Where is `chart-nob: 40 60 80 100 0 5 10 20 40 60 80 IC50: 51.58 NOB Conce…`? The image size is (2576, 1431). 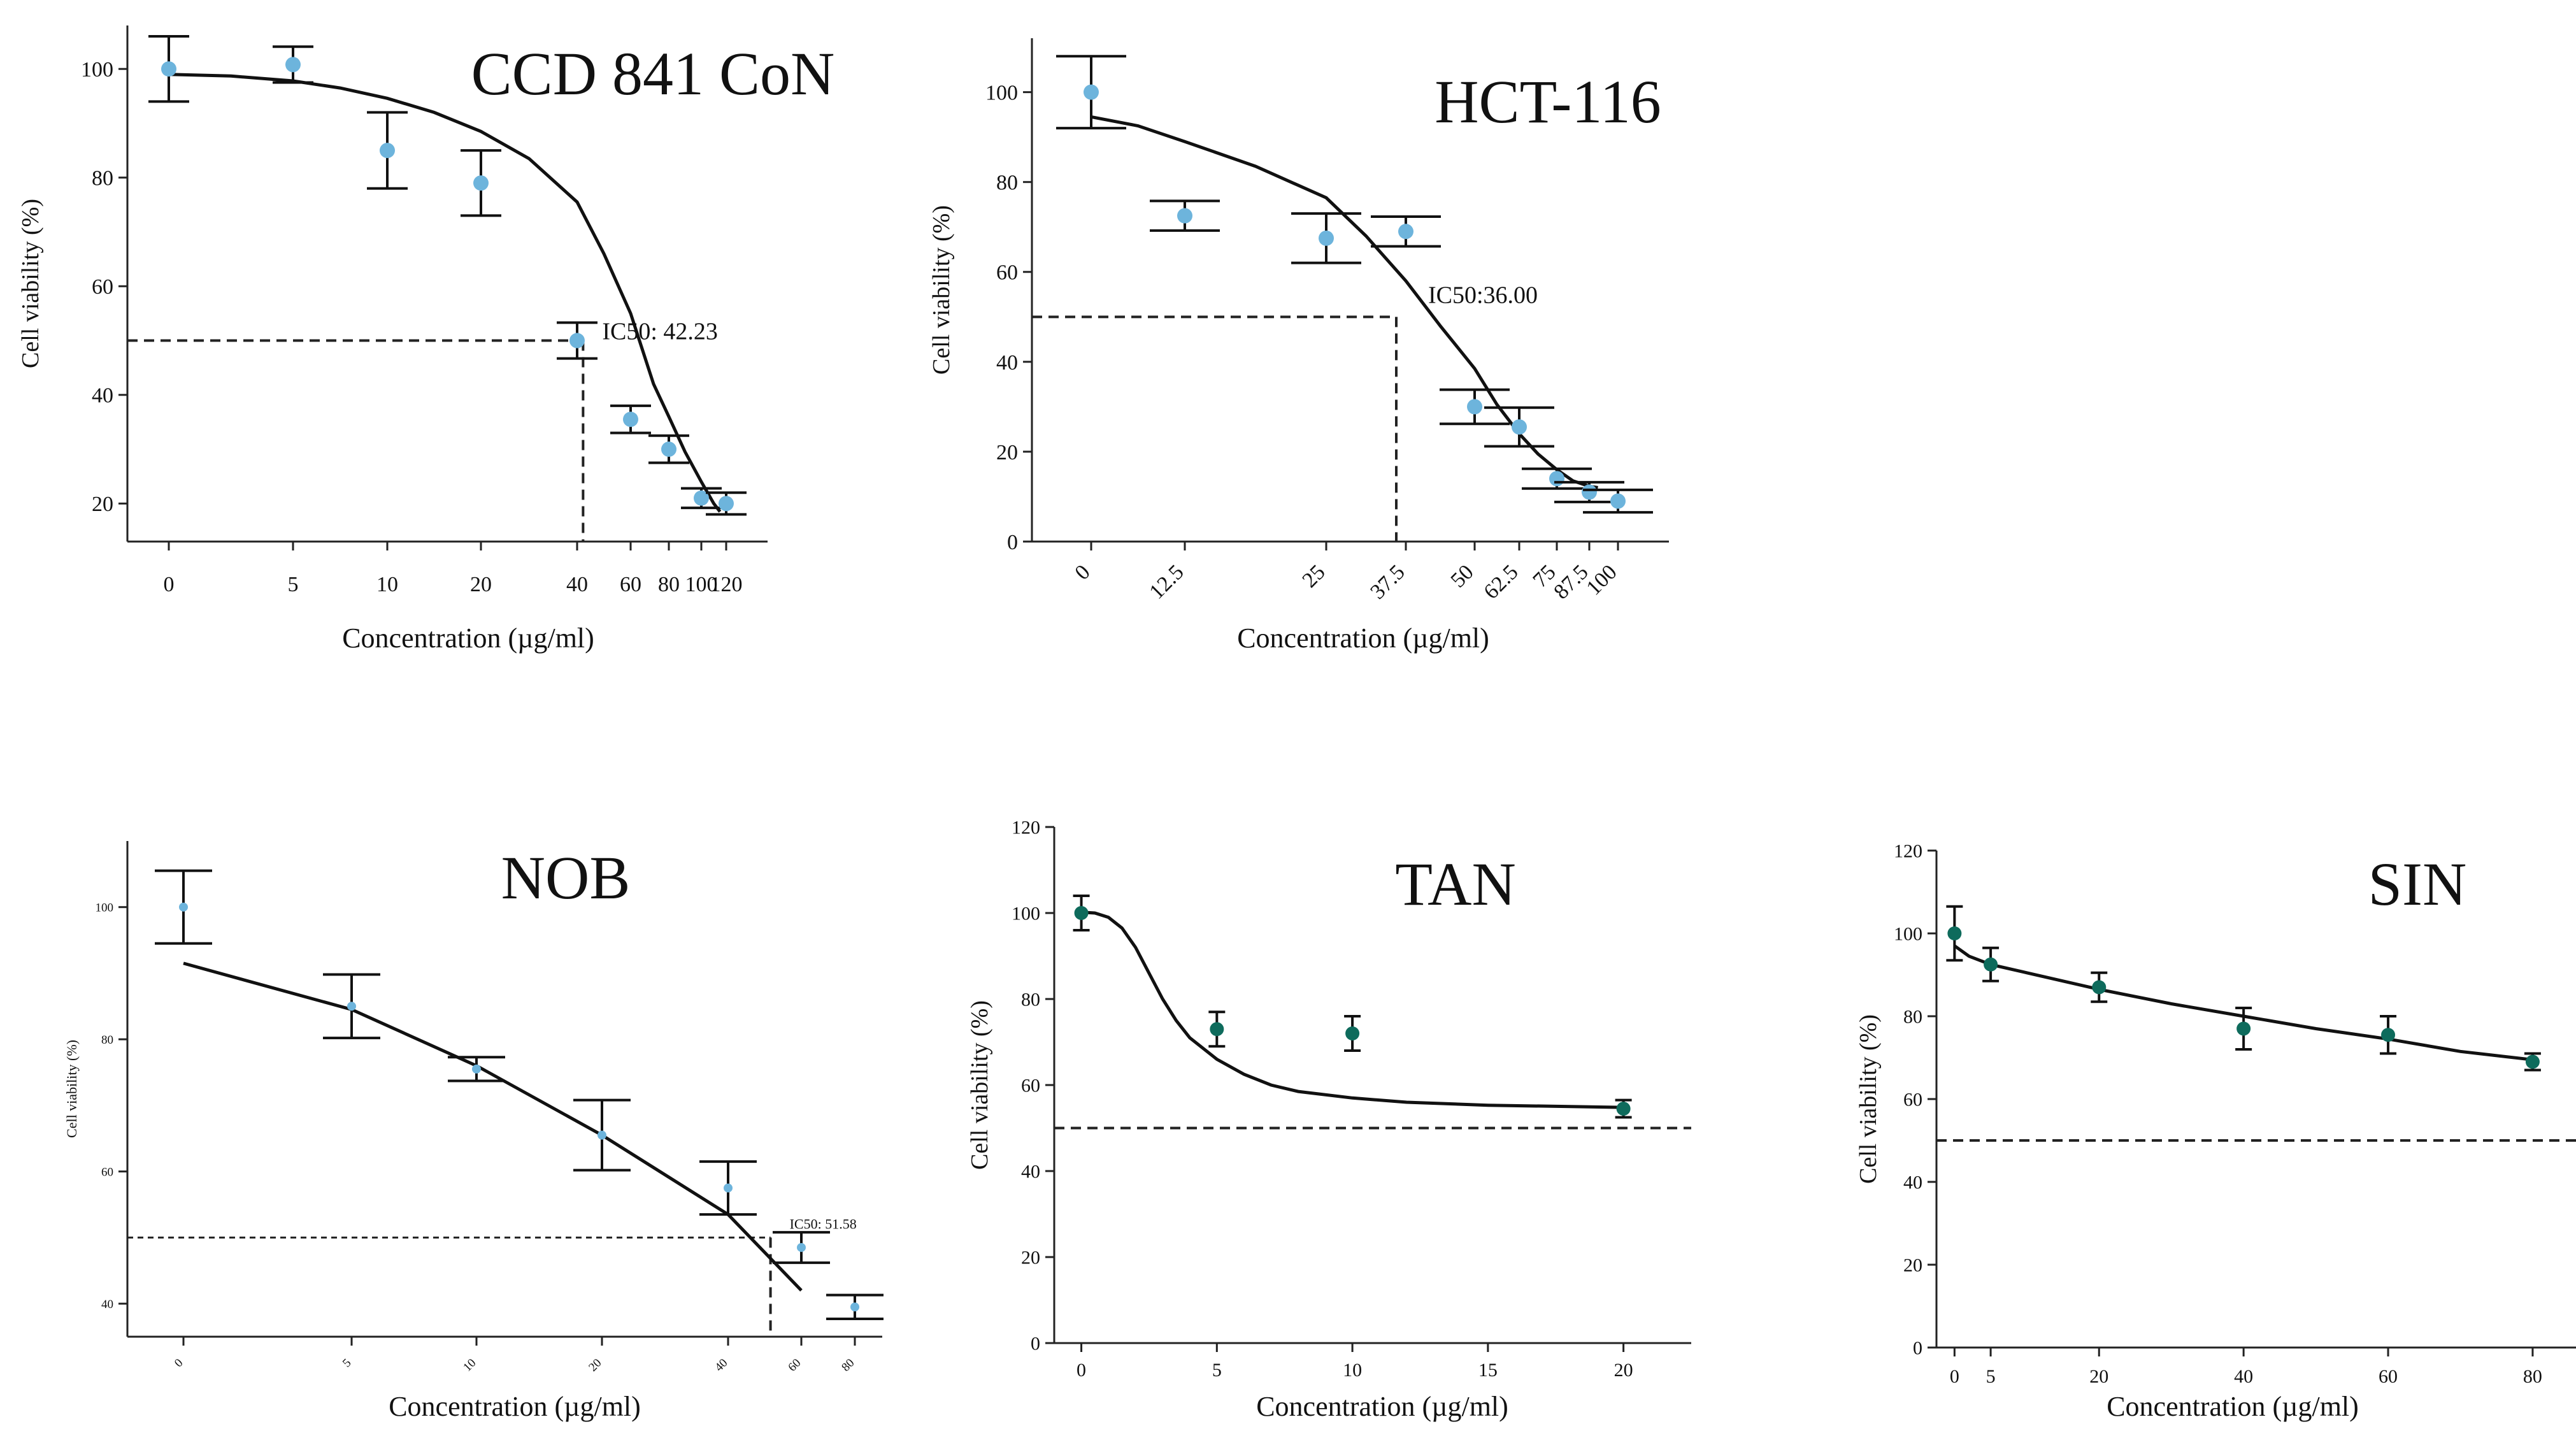
chart-nob: 40 60 80 100 0 5 10 20 40 60 80 IC50: 51.58 NOB Conce… is located at coordinates (474, 1131).